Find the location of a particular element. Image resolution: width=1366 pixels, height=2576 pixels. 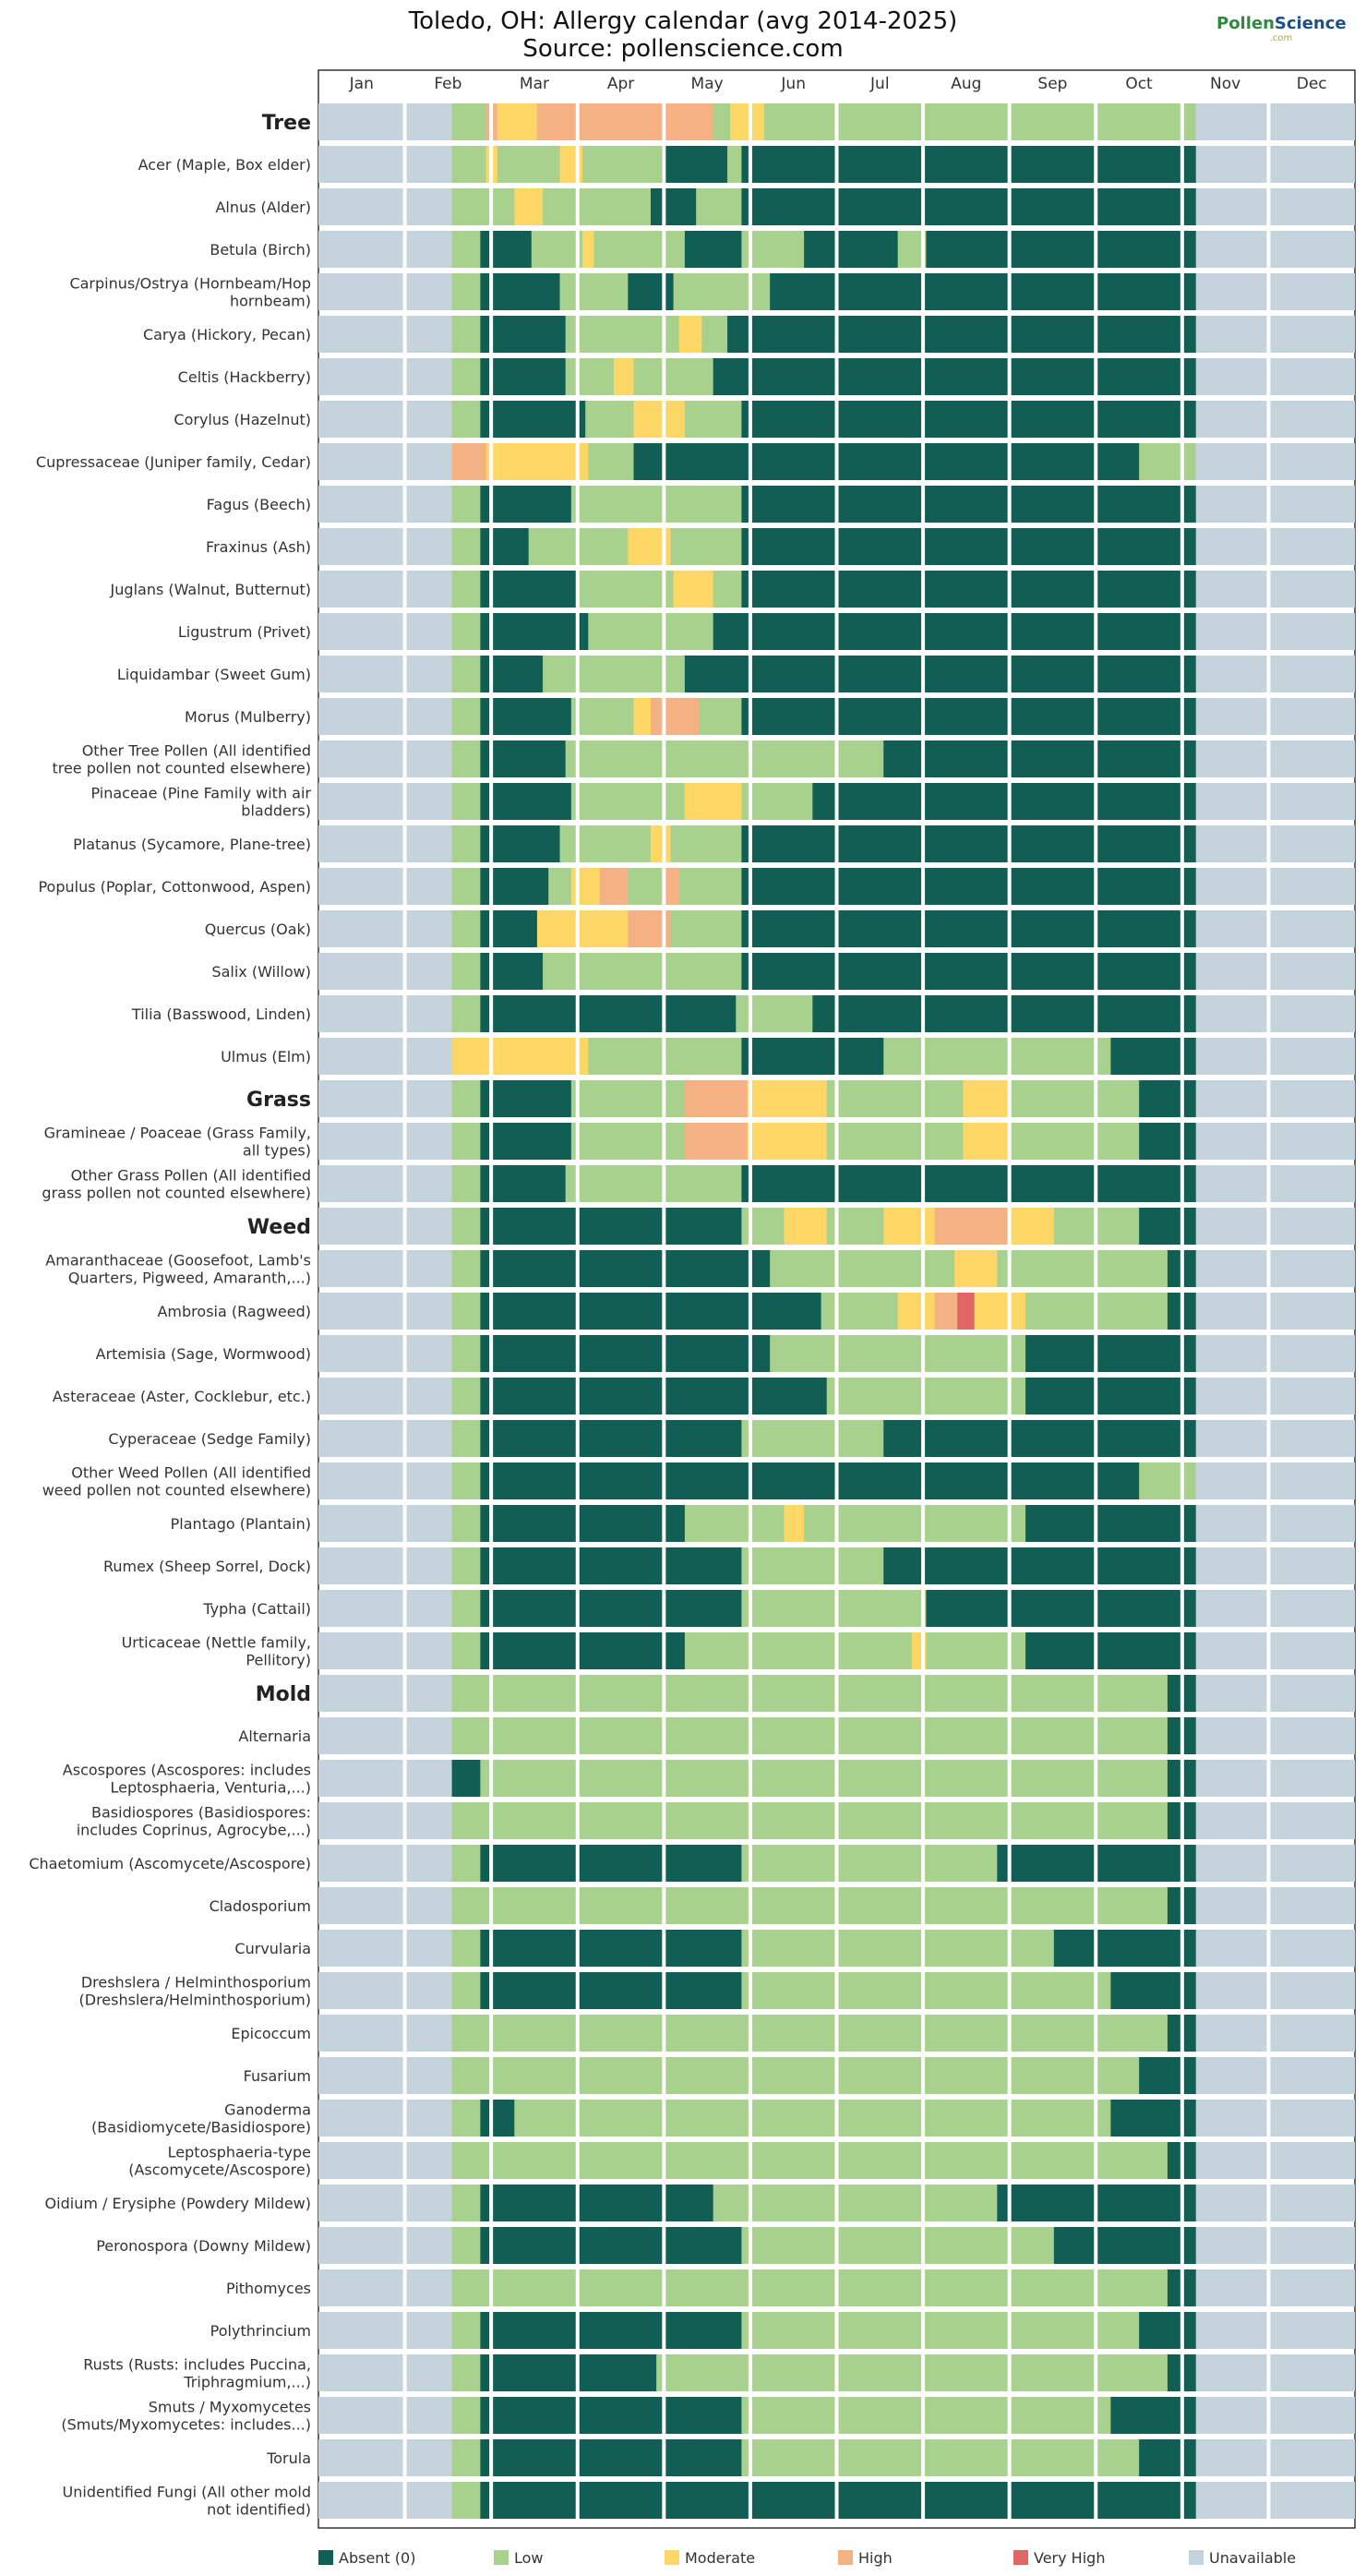

row-label: (Ascomycete/Ascospore) is located at coordinates (219, 2170).